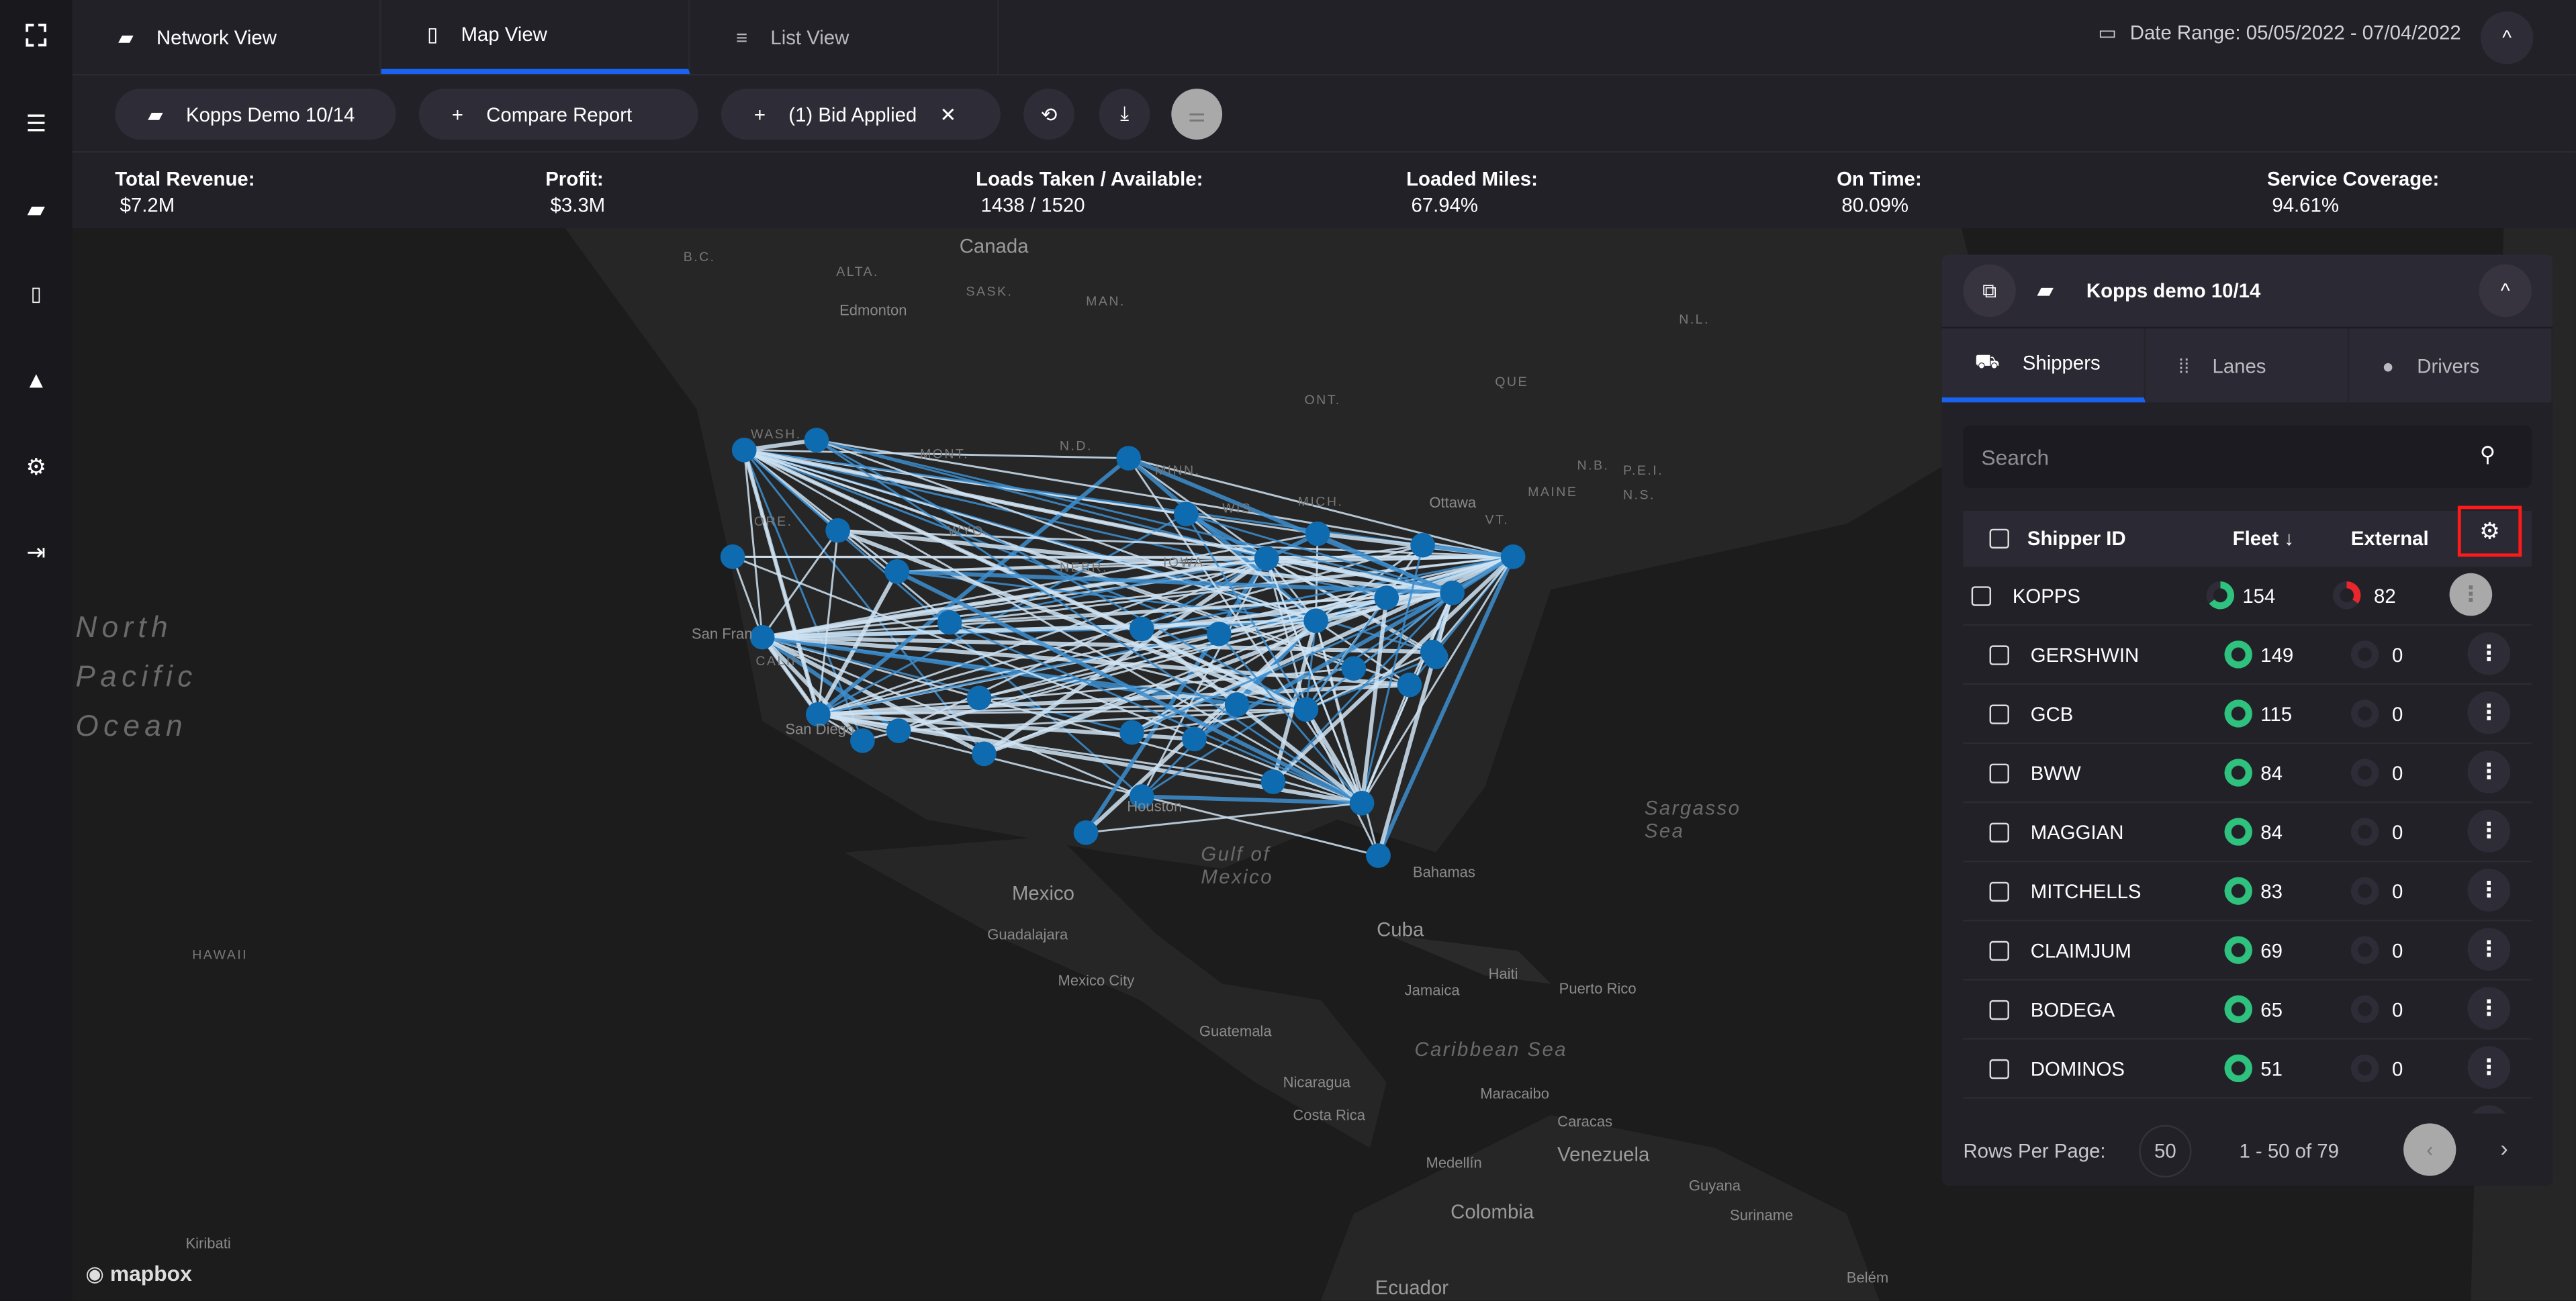 Image resolution: width=2576 pixels, height=1301 pixels. I want to click on report-selector-button: ▰ Kopps Demo 10/14, so click(255, 114).